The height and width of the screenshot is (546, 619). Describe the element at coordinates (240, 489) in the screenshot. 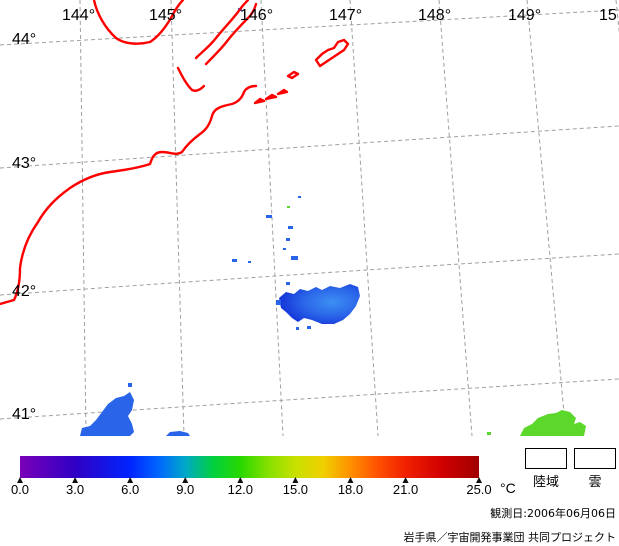

I see `colorbar-tick-label: 12.0` at that location.